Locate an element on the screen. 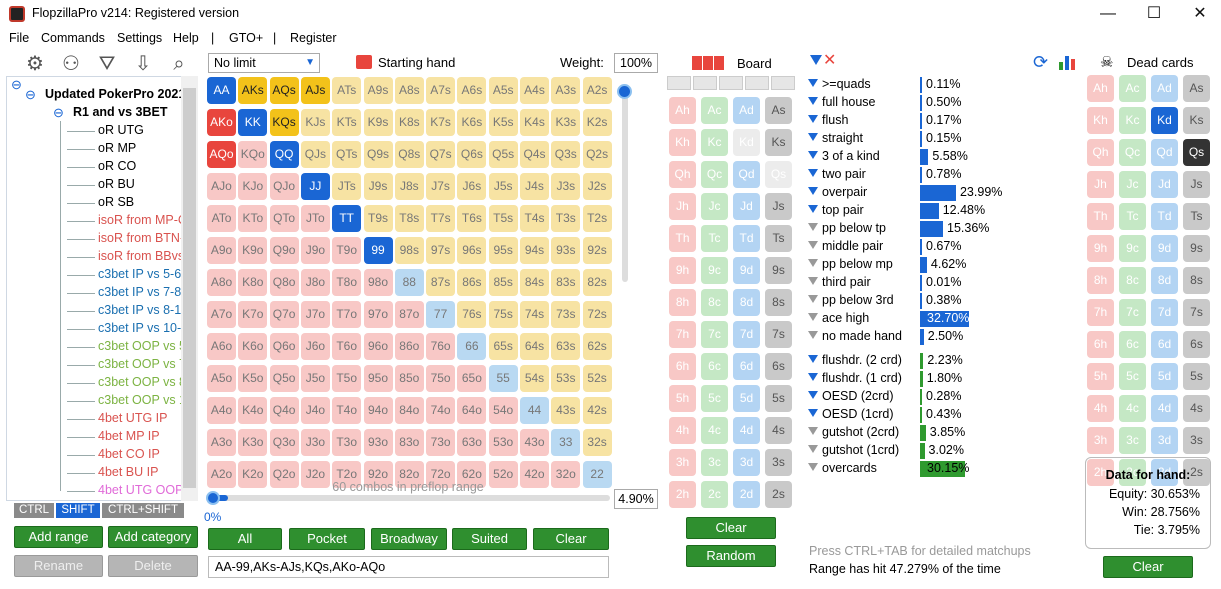 This screenshot has width=1221, height=589. tree-item: c3bet IP vs 7-8% is located at coordinates (145, 292).